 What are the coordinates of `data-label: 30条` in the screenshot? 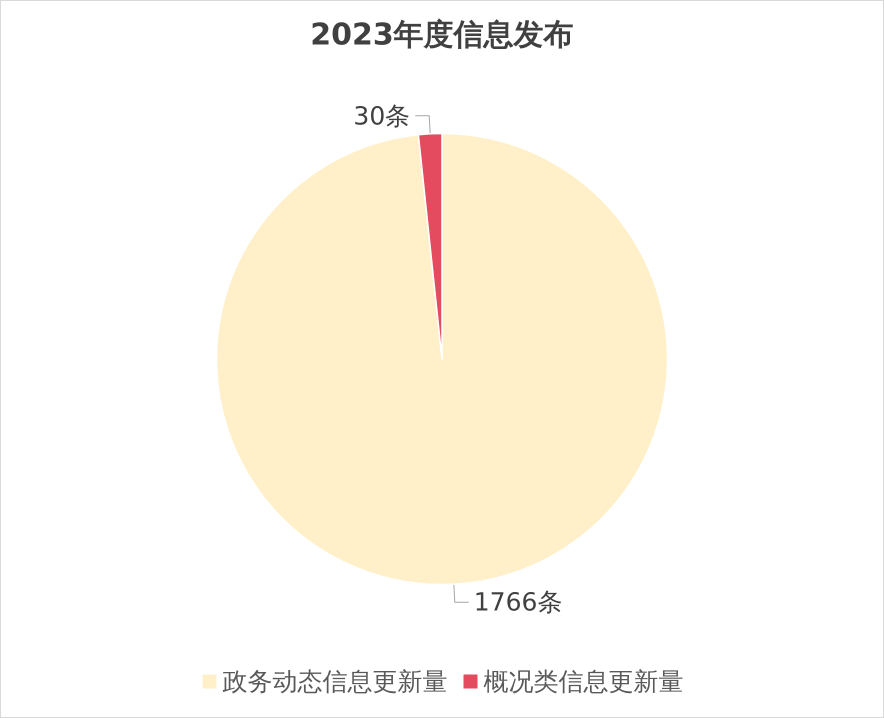 It's located at (381, 115).